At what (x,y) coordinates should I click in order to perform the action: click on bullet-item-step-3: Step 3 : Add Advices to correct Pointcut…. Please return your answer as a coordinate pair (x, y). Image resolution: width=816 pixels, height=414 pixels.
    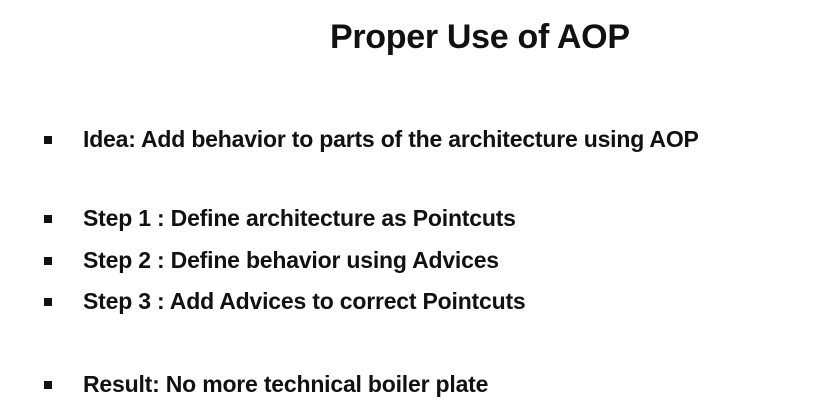
    Looking at the image, I should click on (285, 301).